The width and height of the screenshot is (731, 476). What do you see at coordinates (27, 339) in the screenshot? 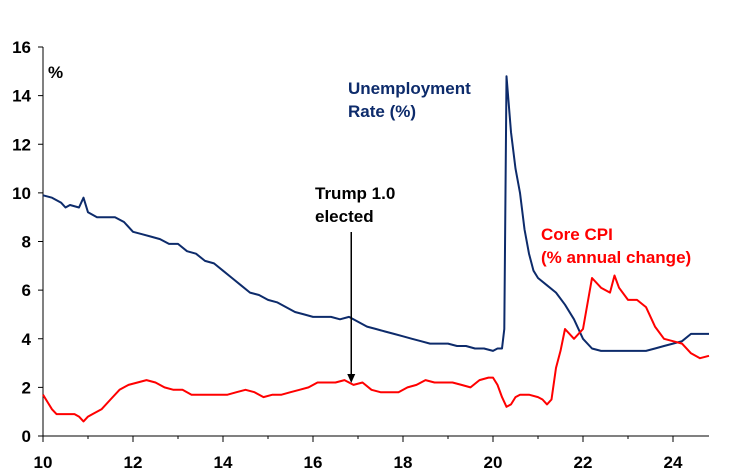
I see `y-tick-label: 4` at bounding box center [27, 339].